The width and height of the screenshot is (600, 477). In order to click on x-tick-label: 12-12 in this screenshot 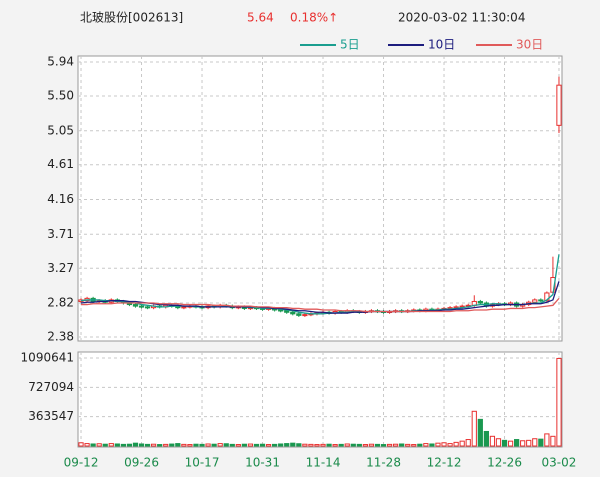, I will do `click(444, 463)`.